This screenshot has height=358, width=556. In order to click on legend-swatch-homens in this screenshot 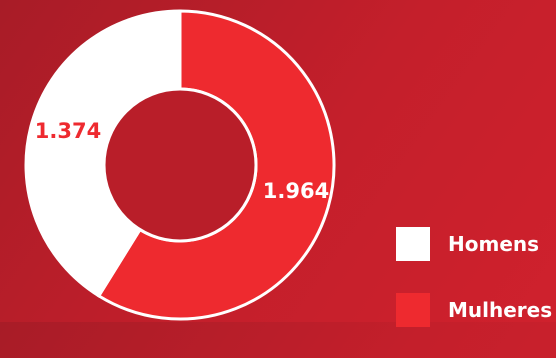, I will do `click(413, 244)`.